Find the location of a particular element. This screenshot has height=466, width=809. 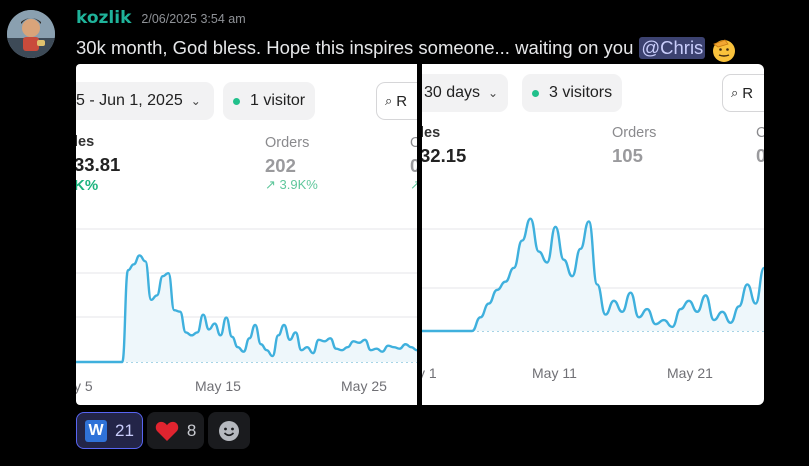

smiley-icon is located at coordinates (229, 430).